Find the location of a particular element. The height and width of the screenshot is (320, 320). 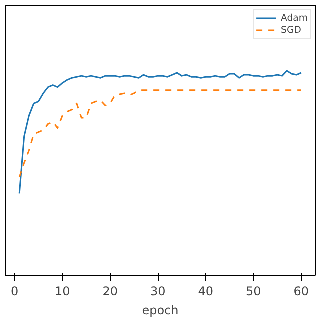

x-tick-label: 0 is located at coordinates (14, 291).